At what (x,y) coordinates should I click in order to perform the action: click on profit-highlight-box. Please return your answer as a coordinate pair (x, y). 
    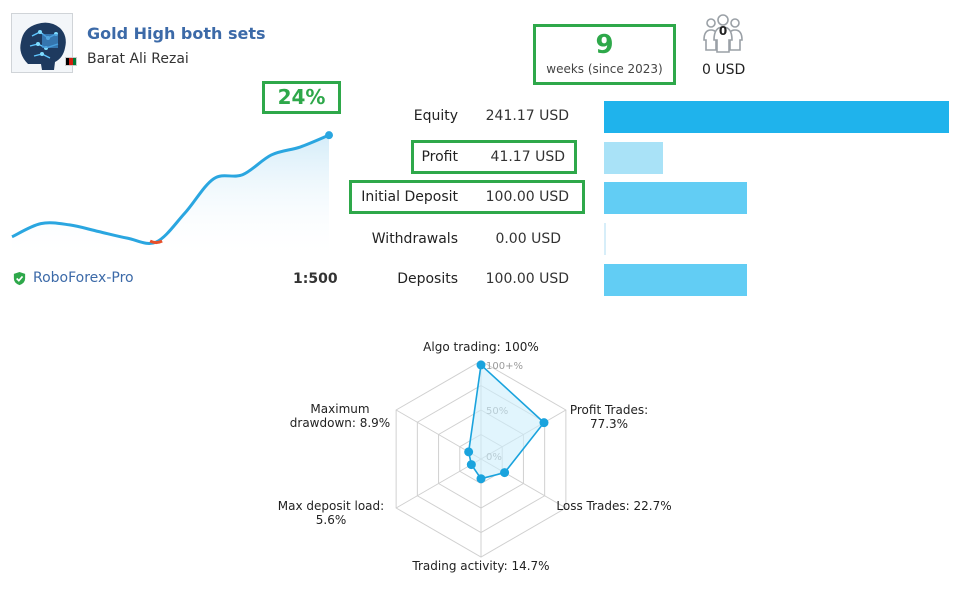
    Looking at the image, I should click on (494, 157).